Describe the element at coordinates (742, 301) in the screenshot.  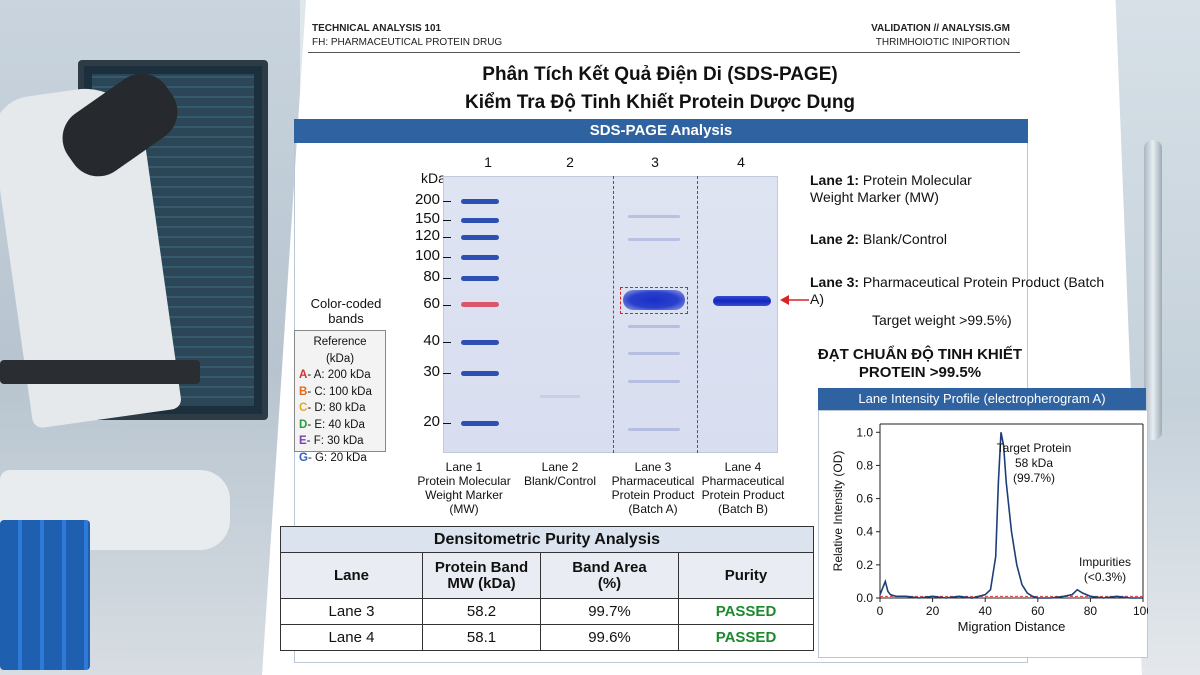
I see `lane4-target-band` at that location.